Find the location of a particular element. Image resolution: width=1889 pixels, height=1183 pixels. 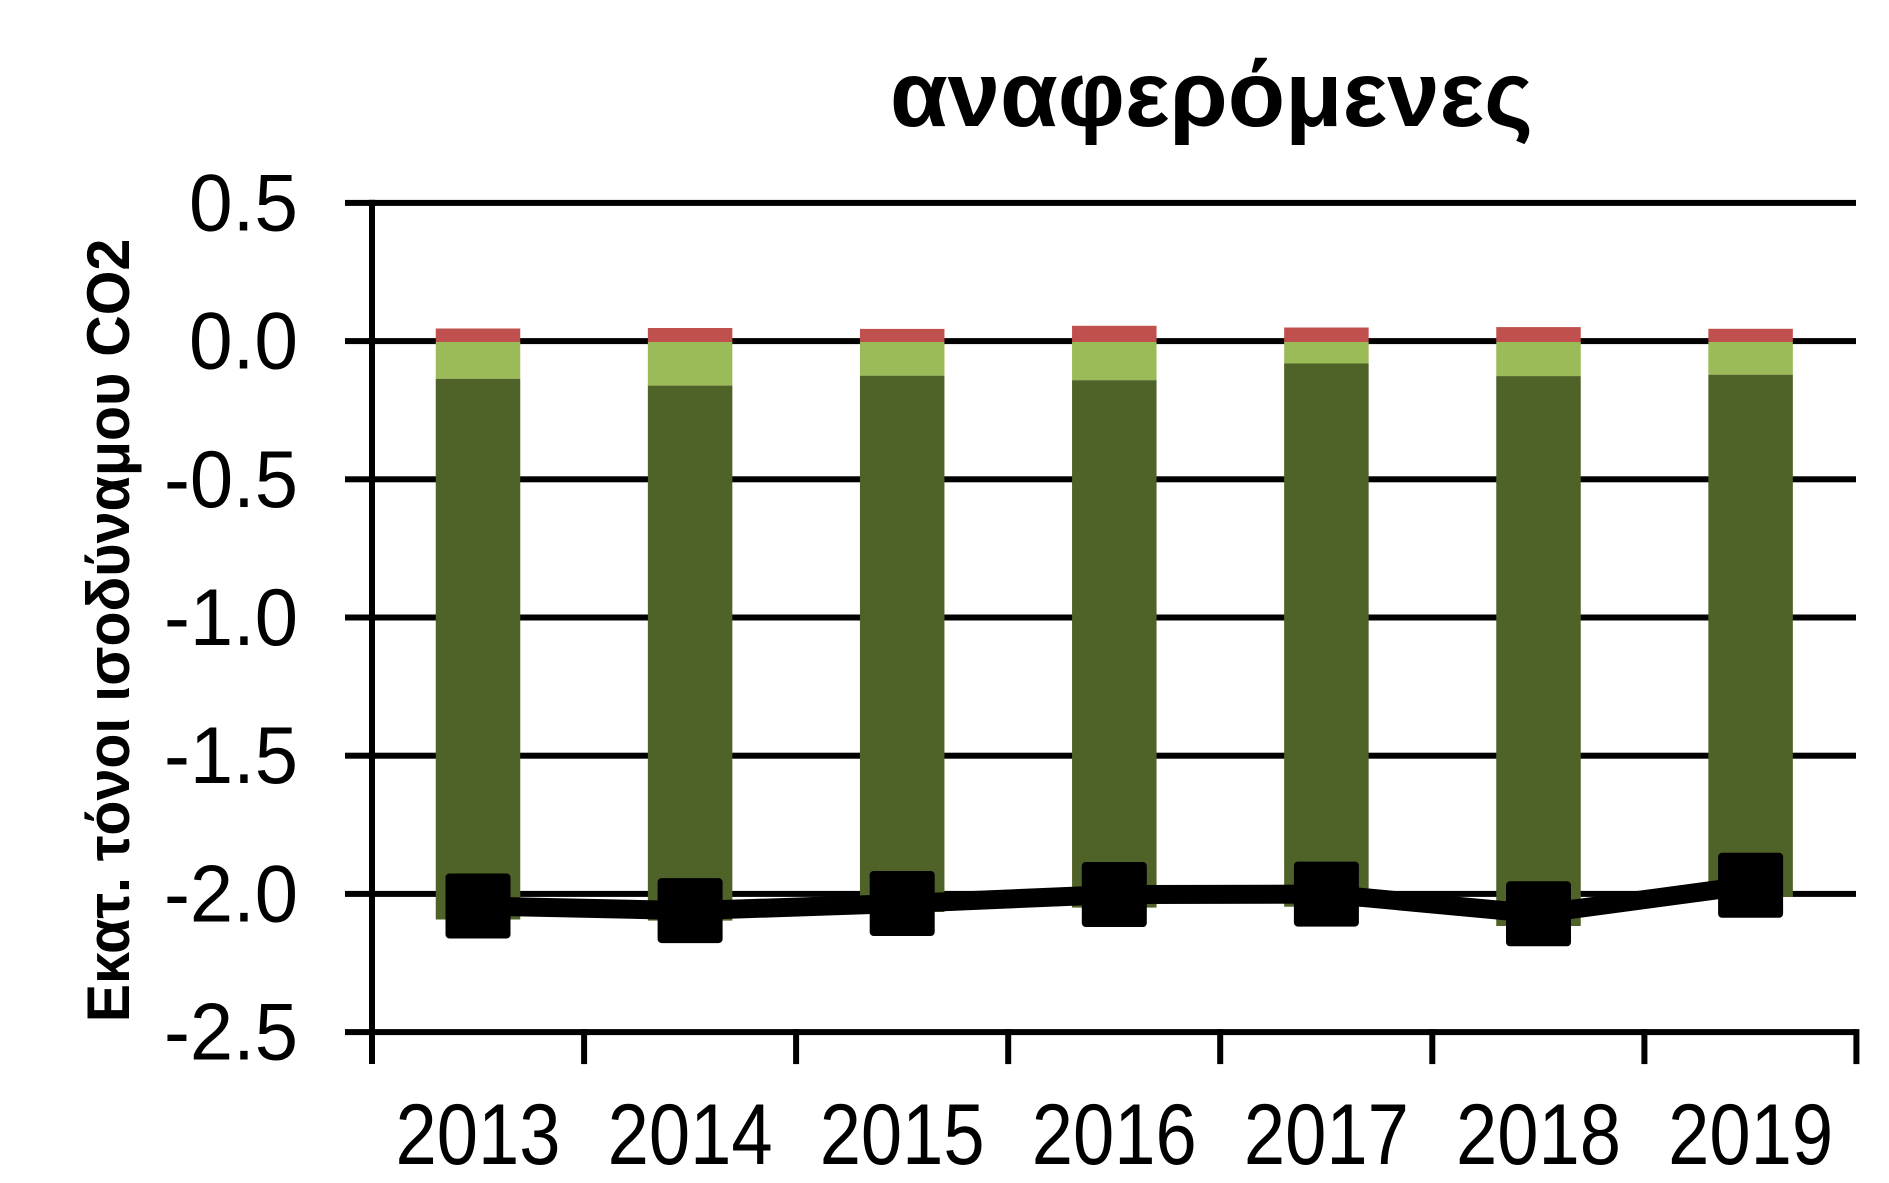

svg-text: 2013 is located at coordinates (478, 1135).